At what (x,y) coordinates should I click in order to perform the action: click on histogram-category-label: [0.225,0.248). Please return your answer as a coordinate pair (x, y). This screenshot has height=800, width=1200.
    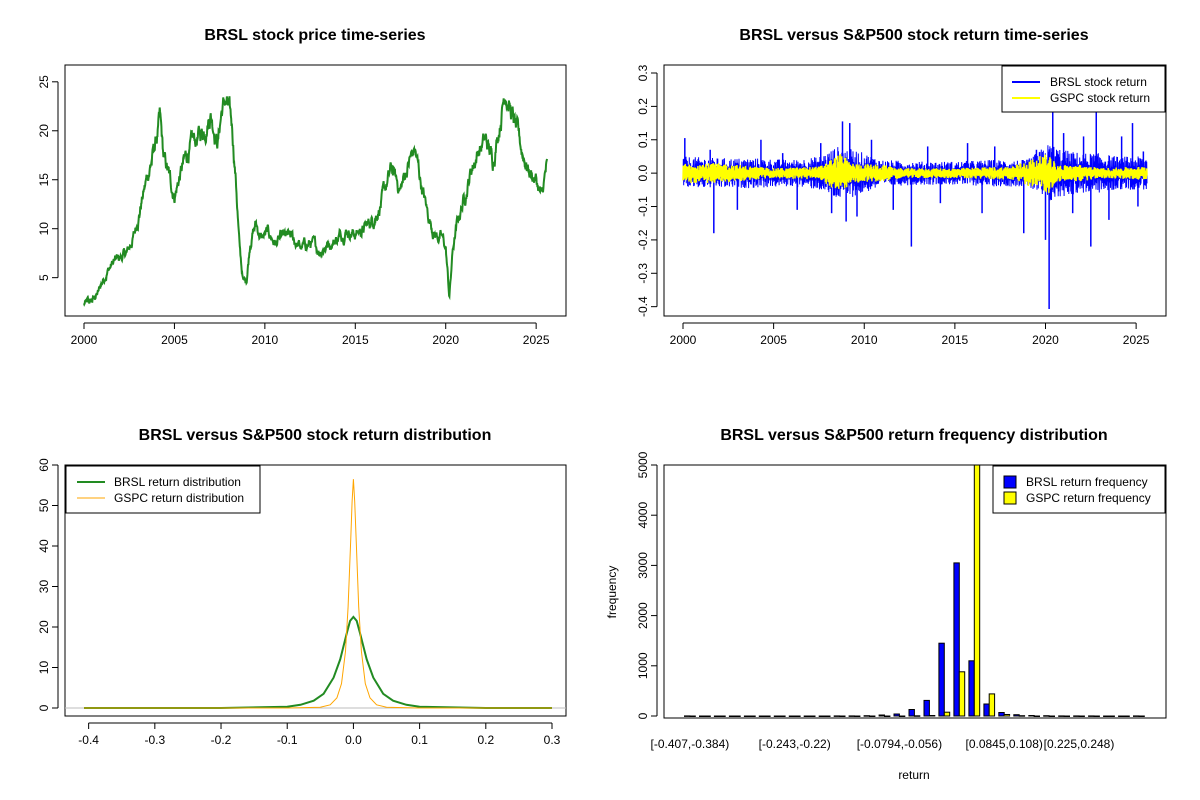
    Looking at the image, I should click on (1079, 744).